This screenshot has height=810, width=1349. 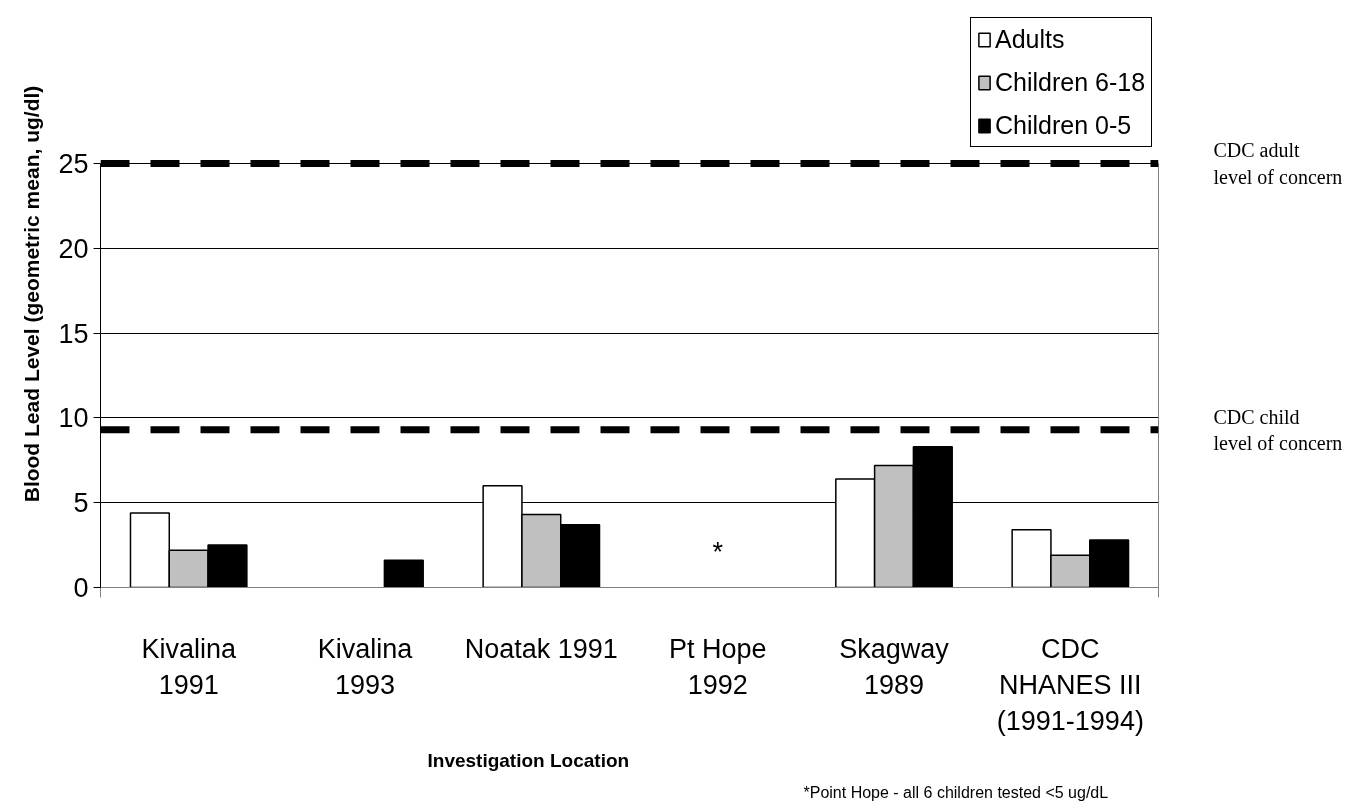 What do you see at coordinates (1070, 684) in the screenshot?
I see `x-tick-label: CDC NHANES III (1991-1994)` at bounding box center [1070, 684].